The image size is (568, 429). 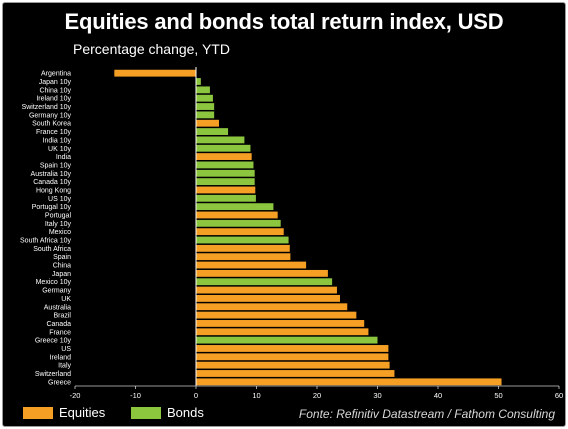 What do you see at coordinates (155, 73) in the screenshot?
I see `bar-argentina` at bounding box center [155, 73].